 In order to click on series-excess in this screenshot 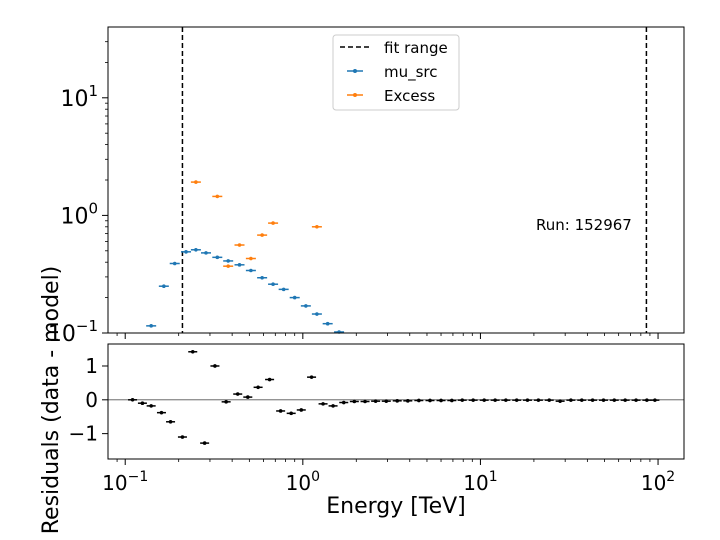, I will do `click(256, 224)`.